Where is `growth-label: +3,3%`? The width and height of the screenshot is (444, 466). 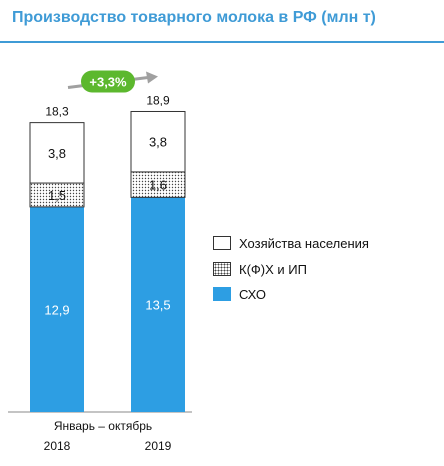
growth-label: +3,3% is located at coordinates (108, 81).